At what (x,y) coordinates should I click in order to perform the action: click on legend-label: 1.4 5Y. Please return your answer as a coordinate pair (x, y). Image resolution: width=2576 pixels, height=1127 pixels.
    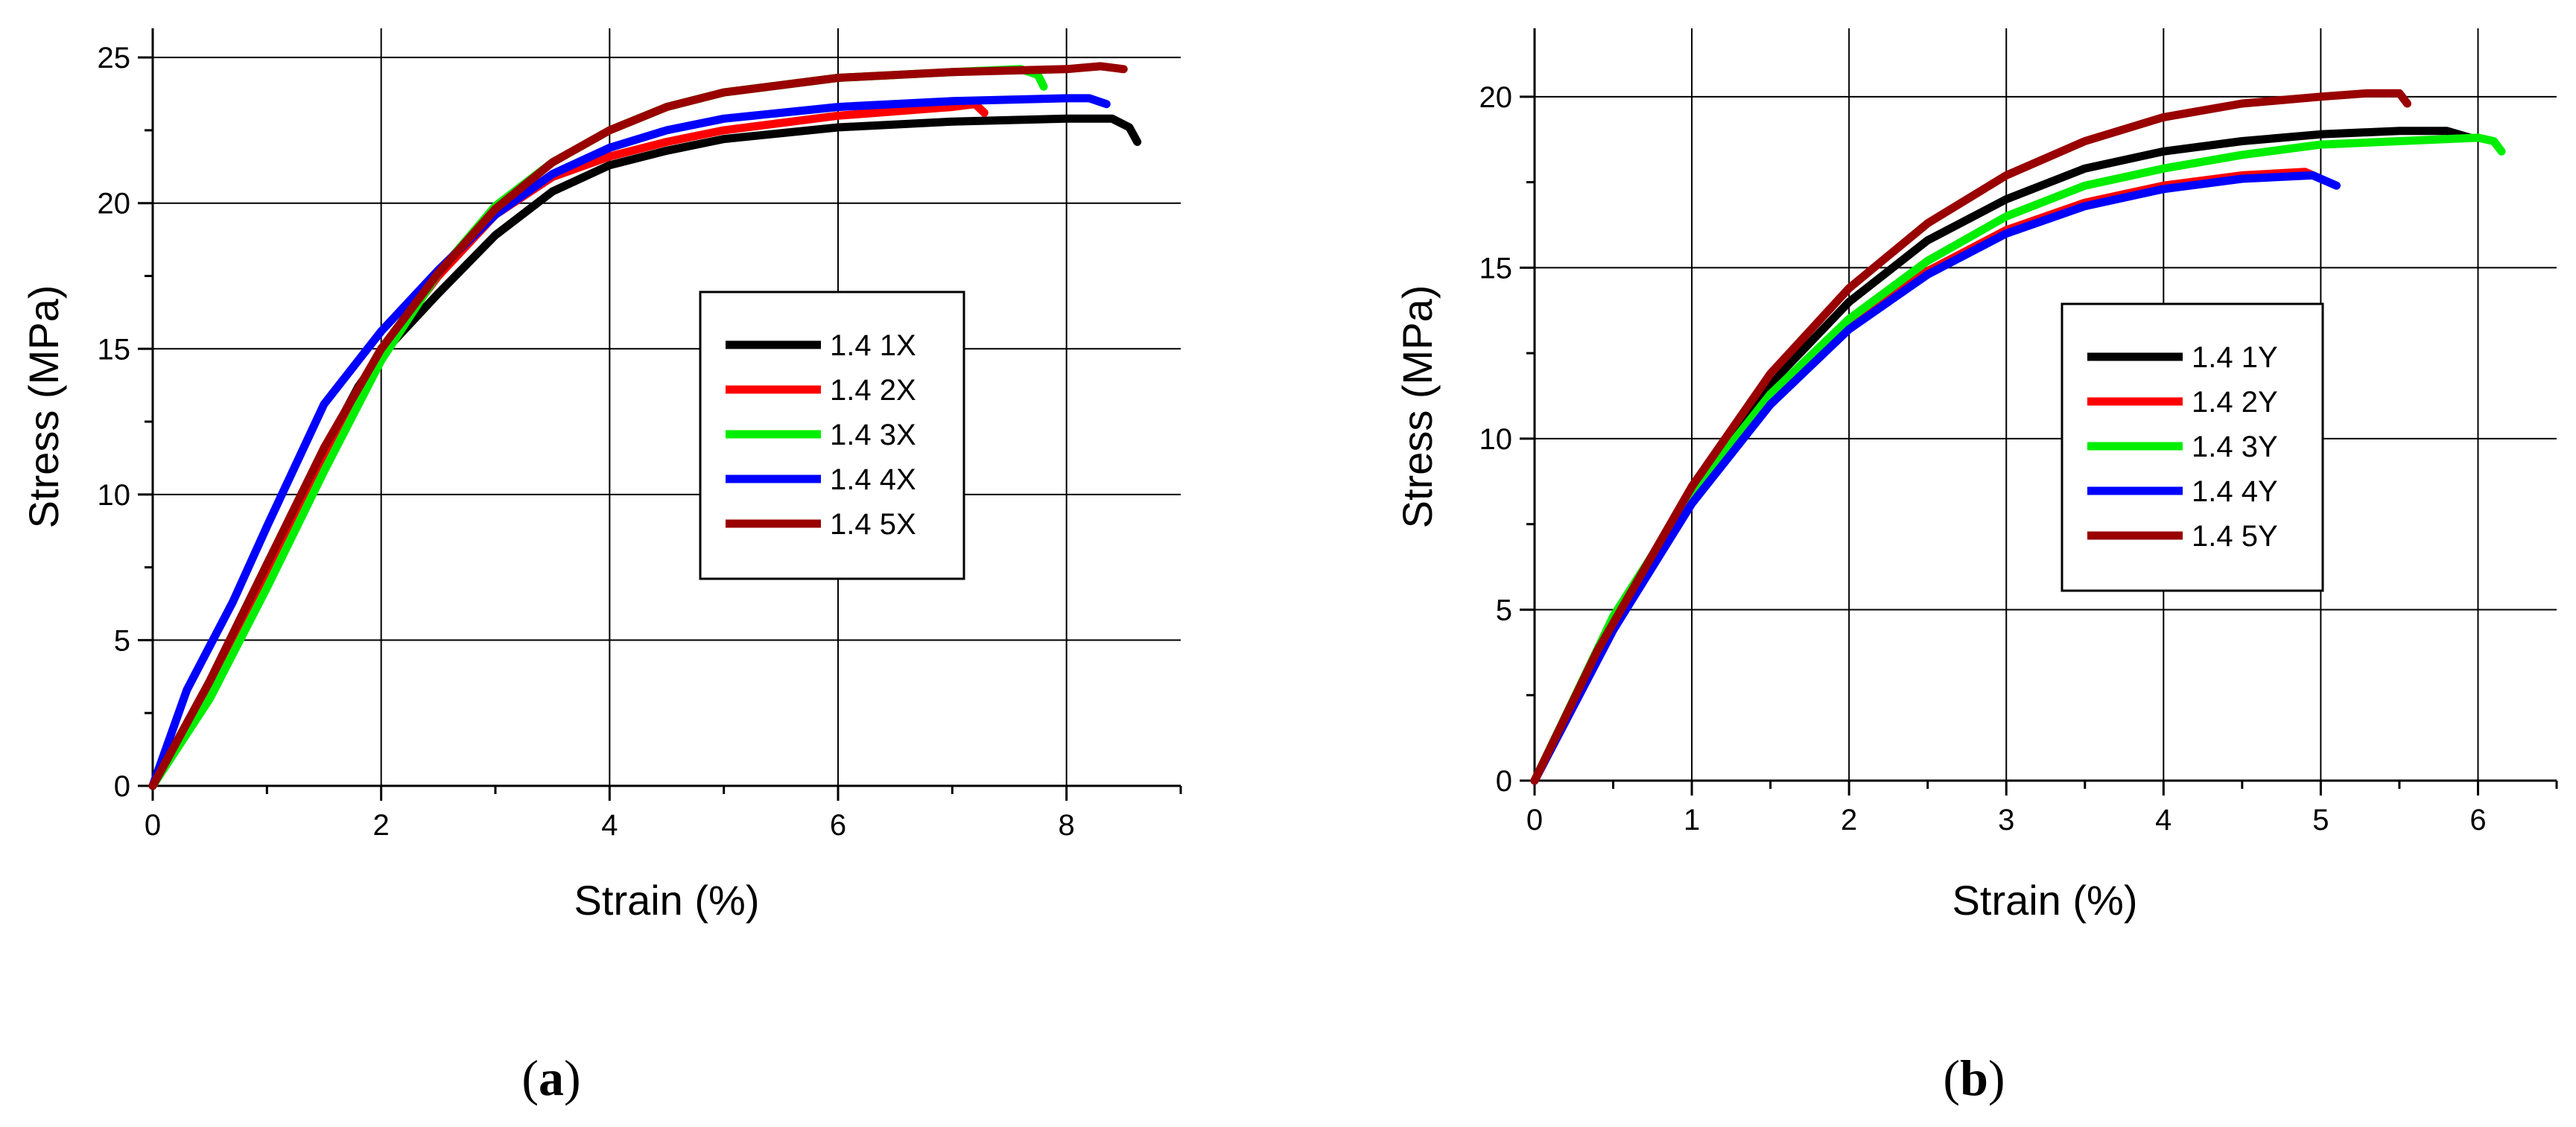
    Looking at the image, I should click on (2235, 536).